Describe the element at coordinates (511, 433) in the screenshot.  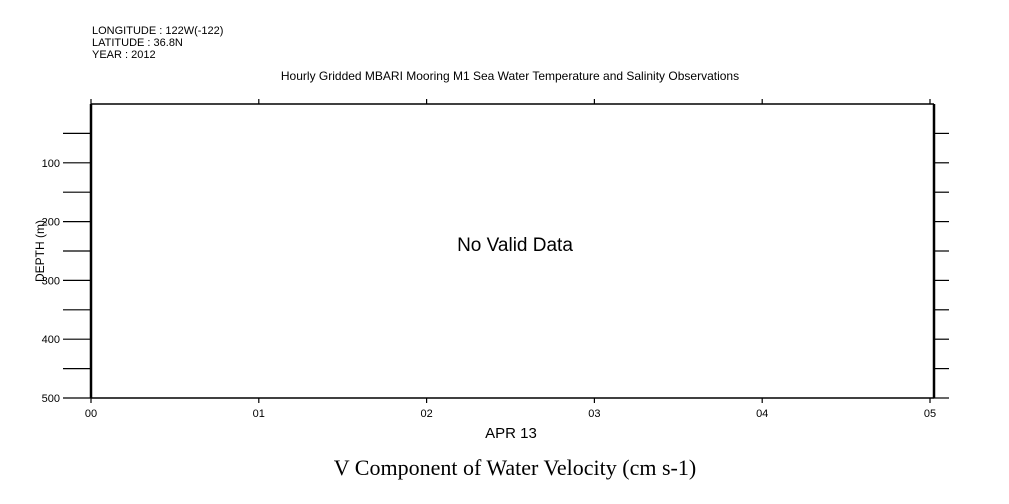
I see `x-axis-label: APR 13` at that location.